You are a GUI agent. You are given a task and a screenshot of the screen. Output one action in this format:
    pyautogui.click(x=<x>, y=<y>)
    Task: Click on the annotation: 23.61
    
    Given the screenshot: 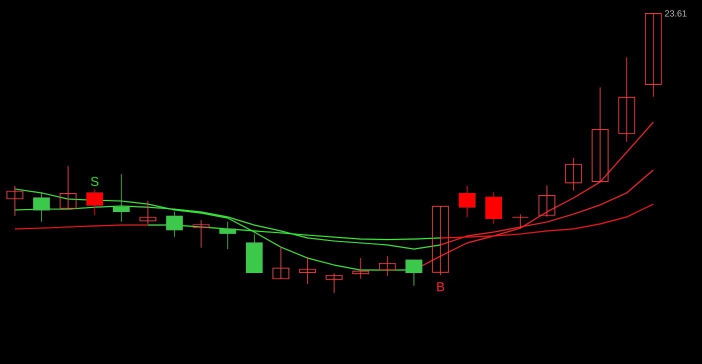 What is the action you would take?
    pyautogui.click(x=675, y=13)
    